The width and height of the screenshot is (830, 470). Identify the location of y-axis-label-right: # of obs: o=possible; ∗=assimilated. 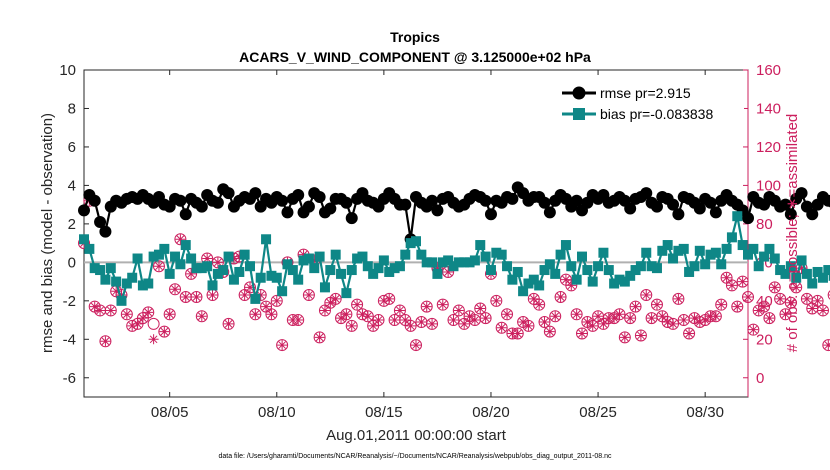
(792, 233).